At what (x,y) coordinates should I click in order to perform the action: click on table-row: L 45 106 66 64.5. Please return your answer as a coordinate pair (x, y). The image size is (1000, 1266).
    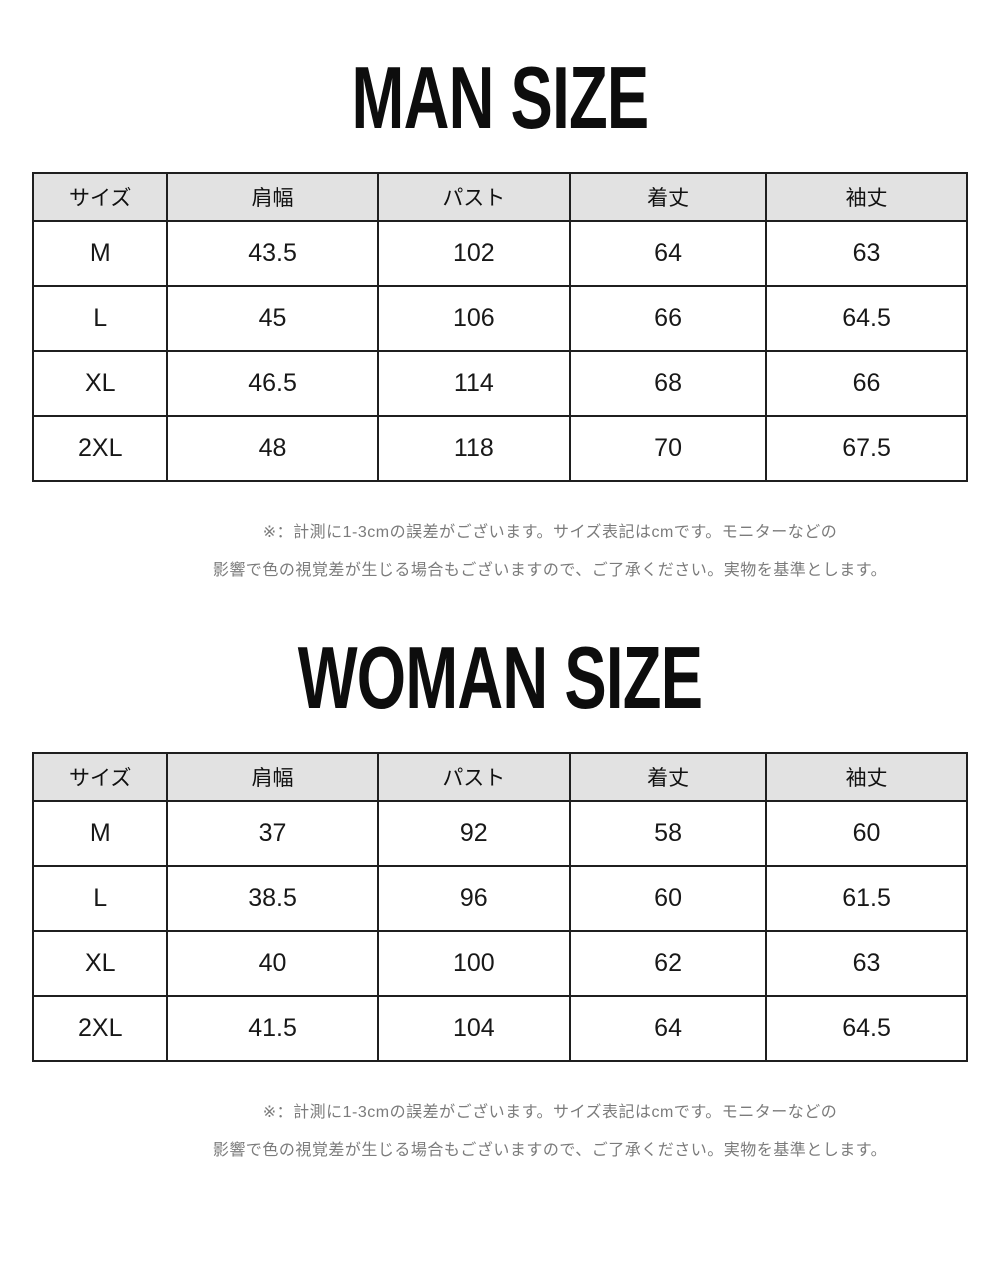
    Looking at the image, I should click on (499, 318).